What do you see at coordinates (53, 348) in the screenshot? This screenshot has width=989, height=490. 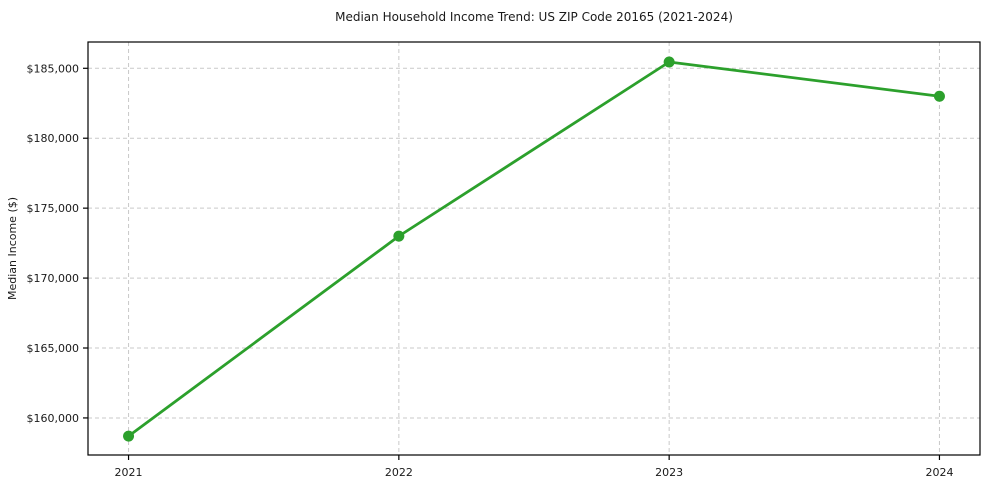 I see `y-tick-label: $165,000` at bounding box center [53, 348].